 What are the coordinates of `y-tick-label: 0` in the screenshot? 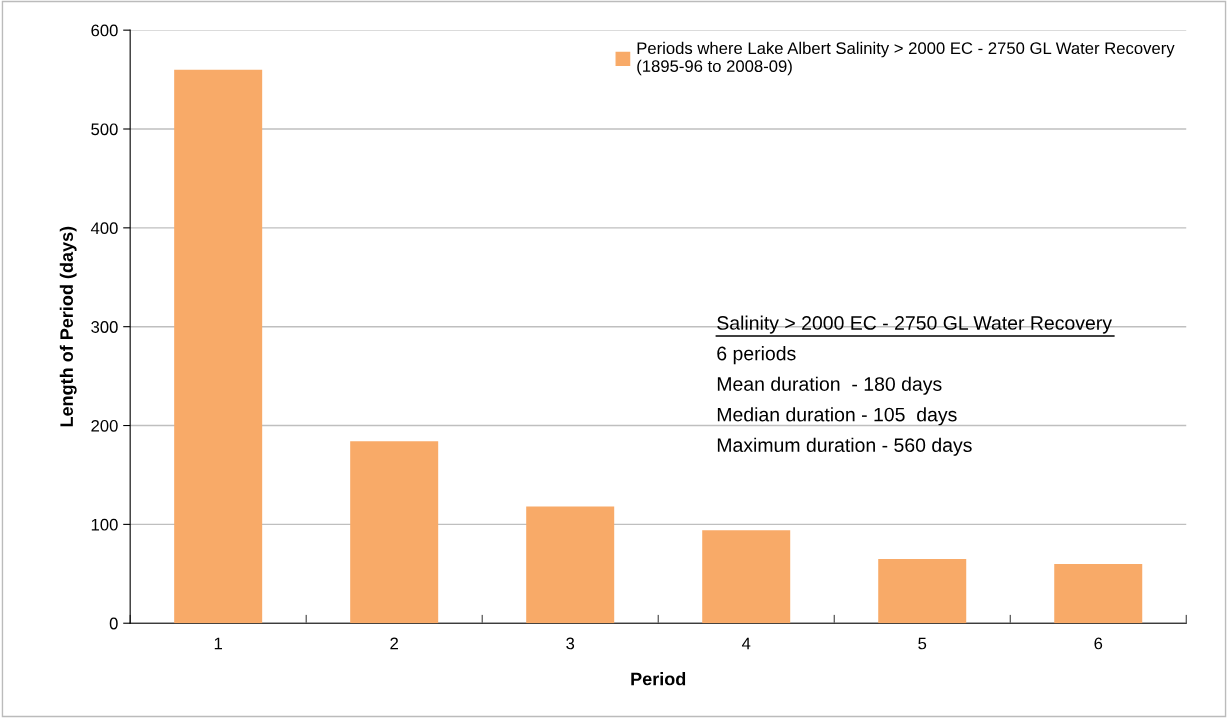 It's located at (113, 623).